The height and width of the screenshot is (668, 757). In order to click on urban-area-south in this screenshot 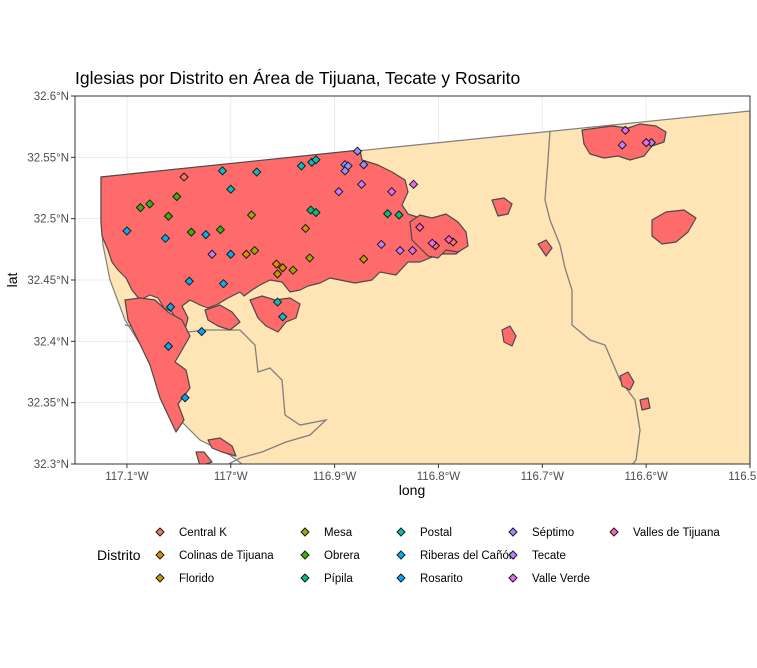, I will do `click(222, 447)`.